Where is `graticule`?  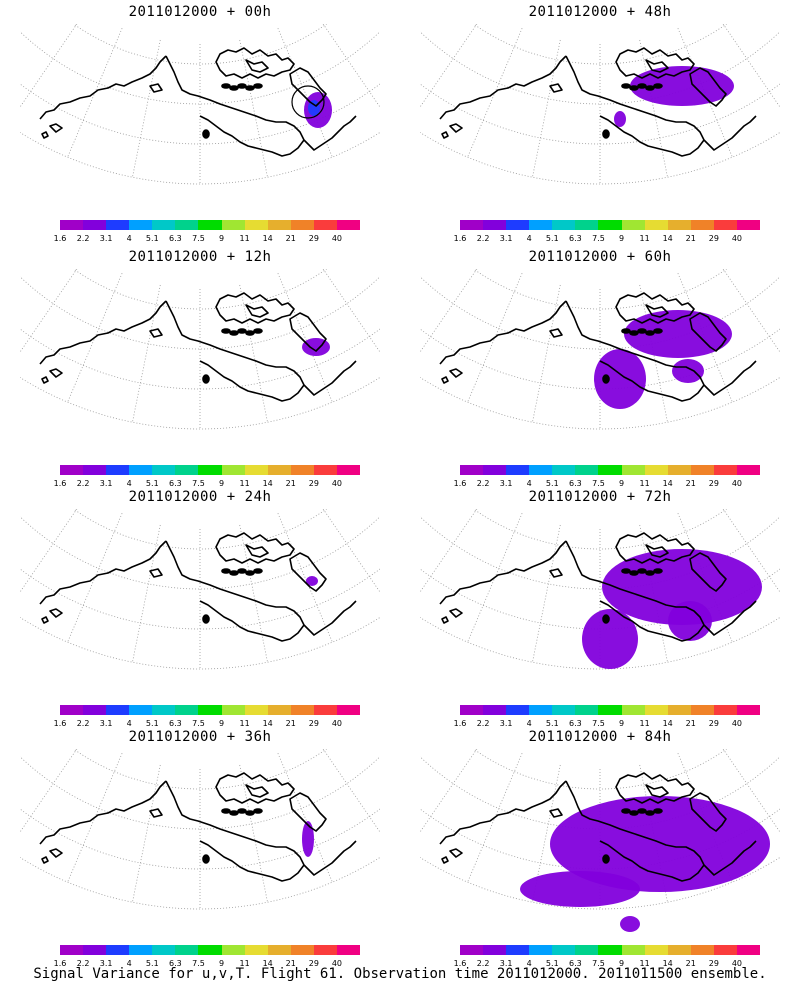
graticule is located at coordinates (200, 829).